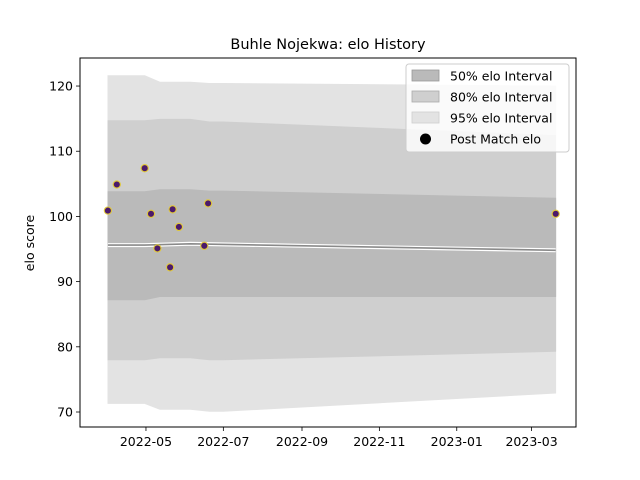 Image resolution: width=640 pixels, height=480 pixels. Describe the element at coordinates (65, 346) in the screenshot. I see `y-tick-label: 80` at that location.